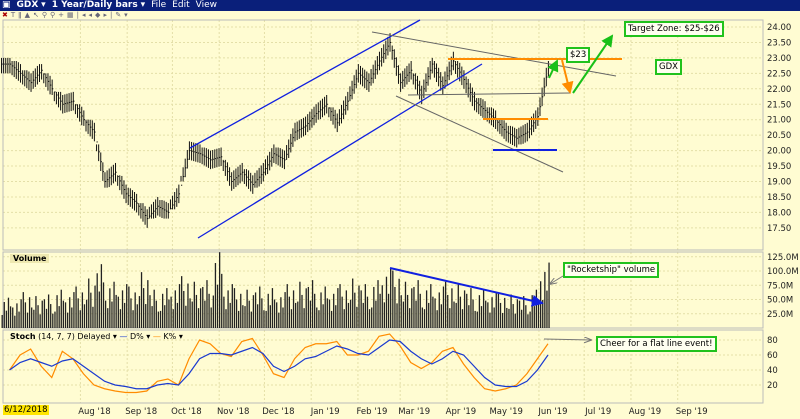 This screenshot has height=419, width=800. What do you see at coordinates (82, 15) in the screenshot?
I see `scroll-left-icon: |◂` at bounding box center [82, 15].